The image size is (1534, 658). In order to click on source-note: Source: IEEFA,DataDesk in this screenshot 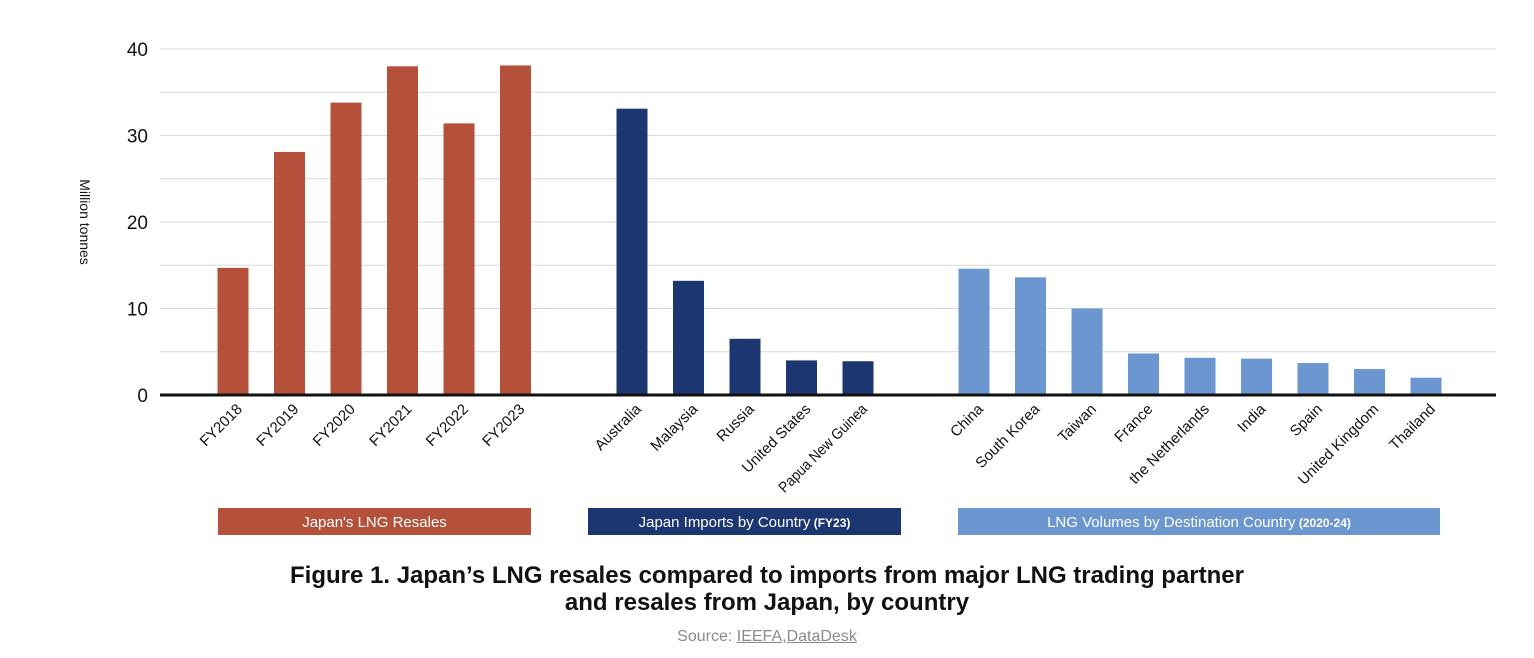, I will do `click(767, 637)`.